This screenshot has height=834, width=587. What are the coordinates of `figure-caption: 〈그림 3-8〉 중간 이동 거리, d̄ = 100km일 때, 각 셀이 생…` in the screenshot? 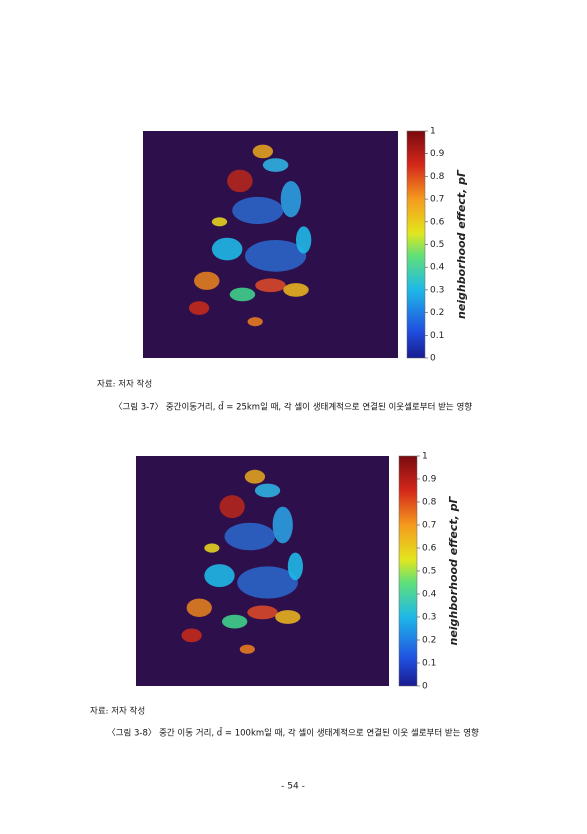 It's located at (293, 733).